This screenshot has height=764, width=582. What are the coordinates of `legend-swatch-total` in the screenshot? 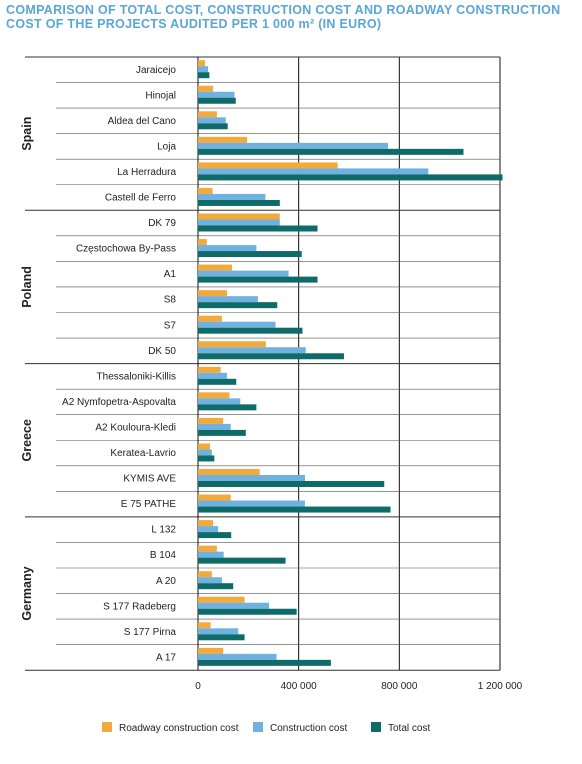 It's located at (376, 727).